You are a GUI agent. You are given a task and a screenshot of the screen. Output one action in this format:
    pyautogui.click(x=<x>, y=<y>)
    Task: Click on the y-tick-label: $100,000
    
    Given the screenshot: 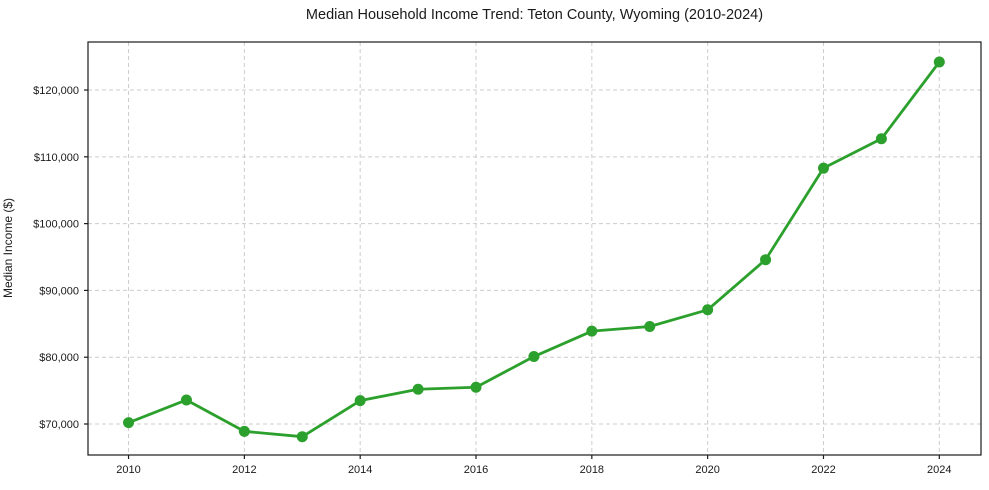 What is the action you would take?
    pyautogui.click(x=56, y=225)
    